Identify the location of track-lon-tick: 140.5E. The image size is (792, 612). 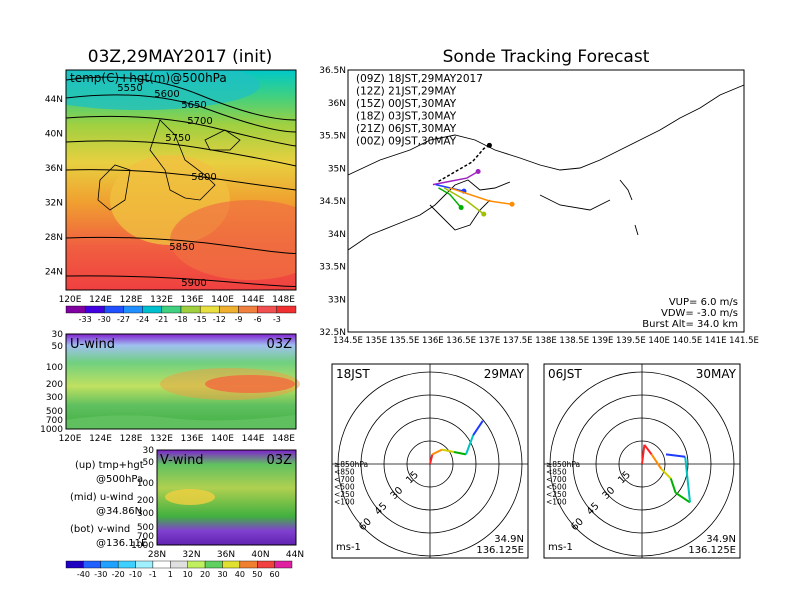
(688, 341).